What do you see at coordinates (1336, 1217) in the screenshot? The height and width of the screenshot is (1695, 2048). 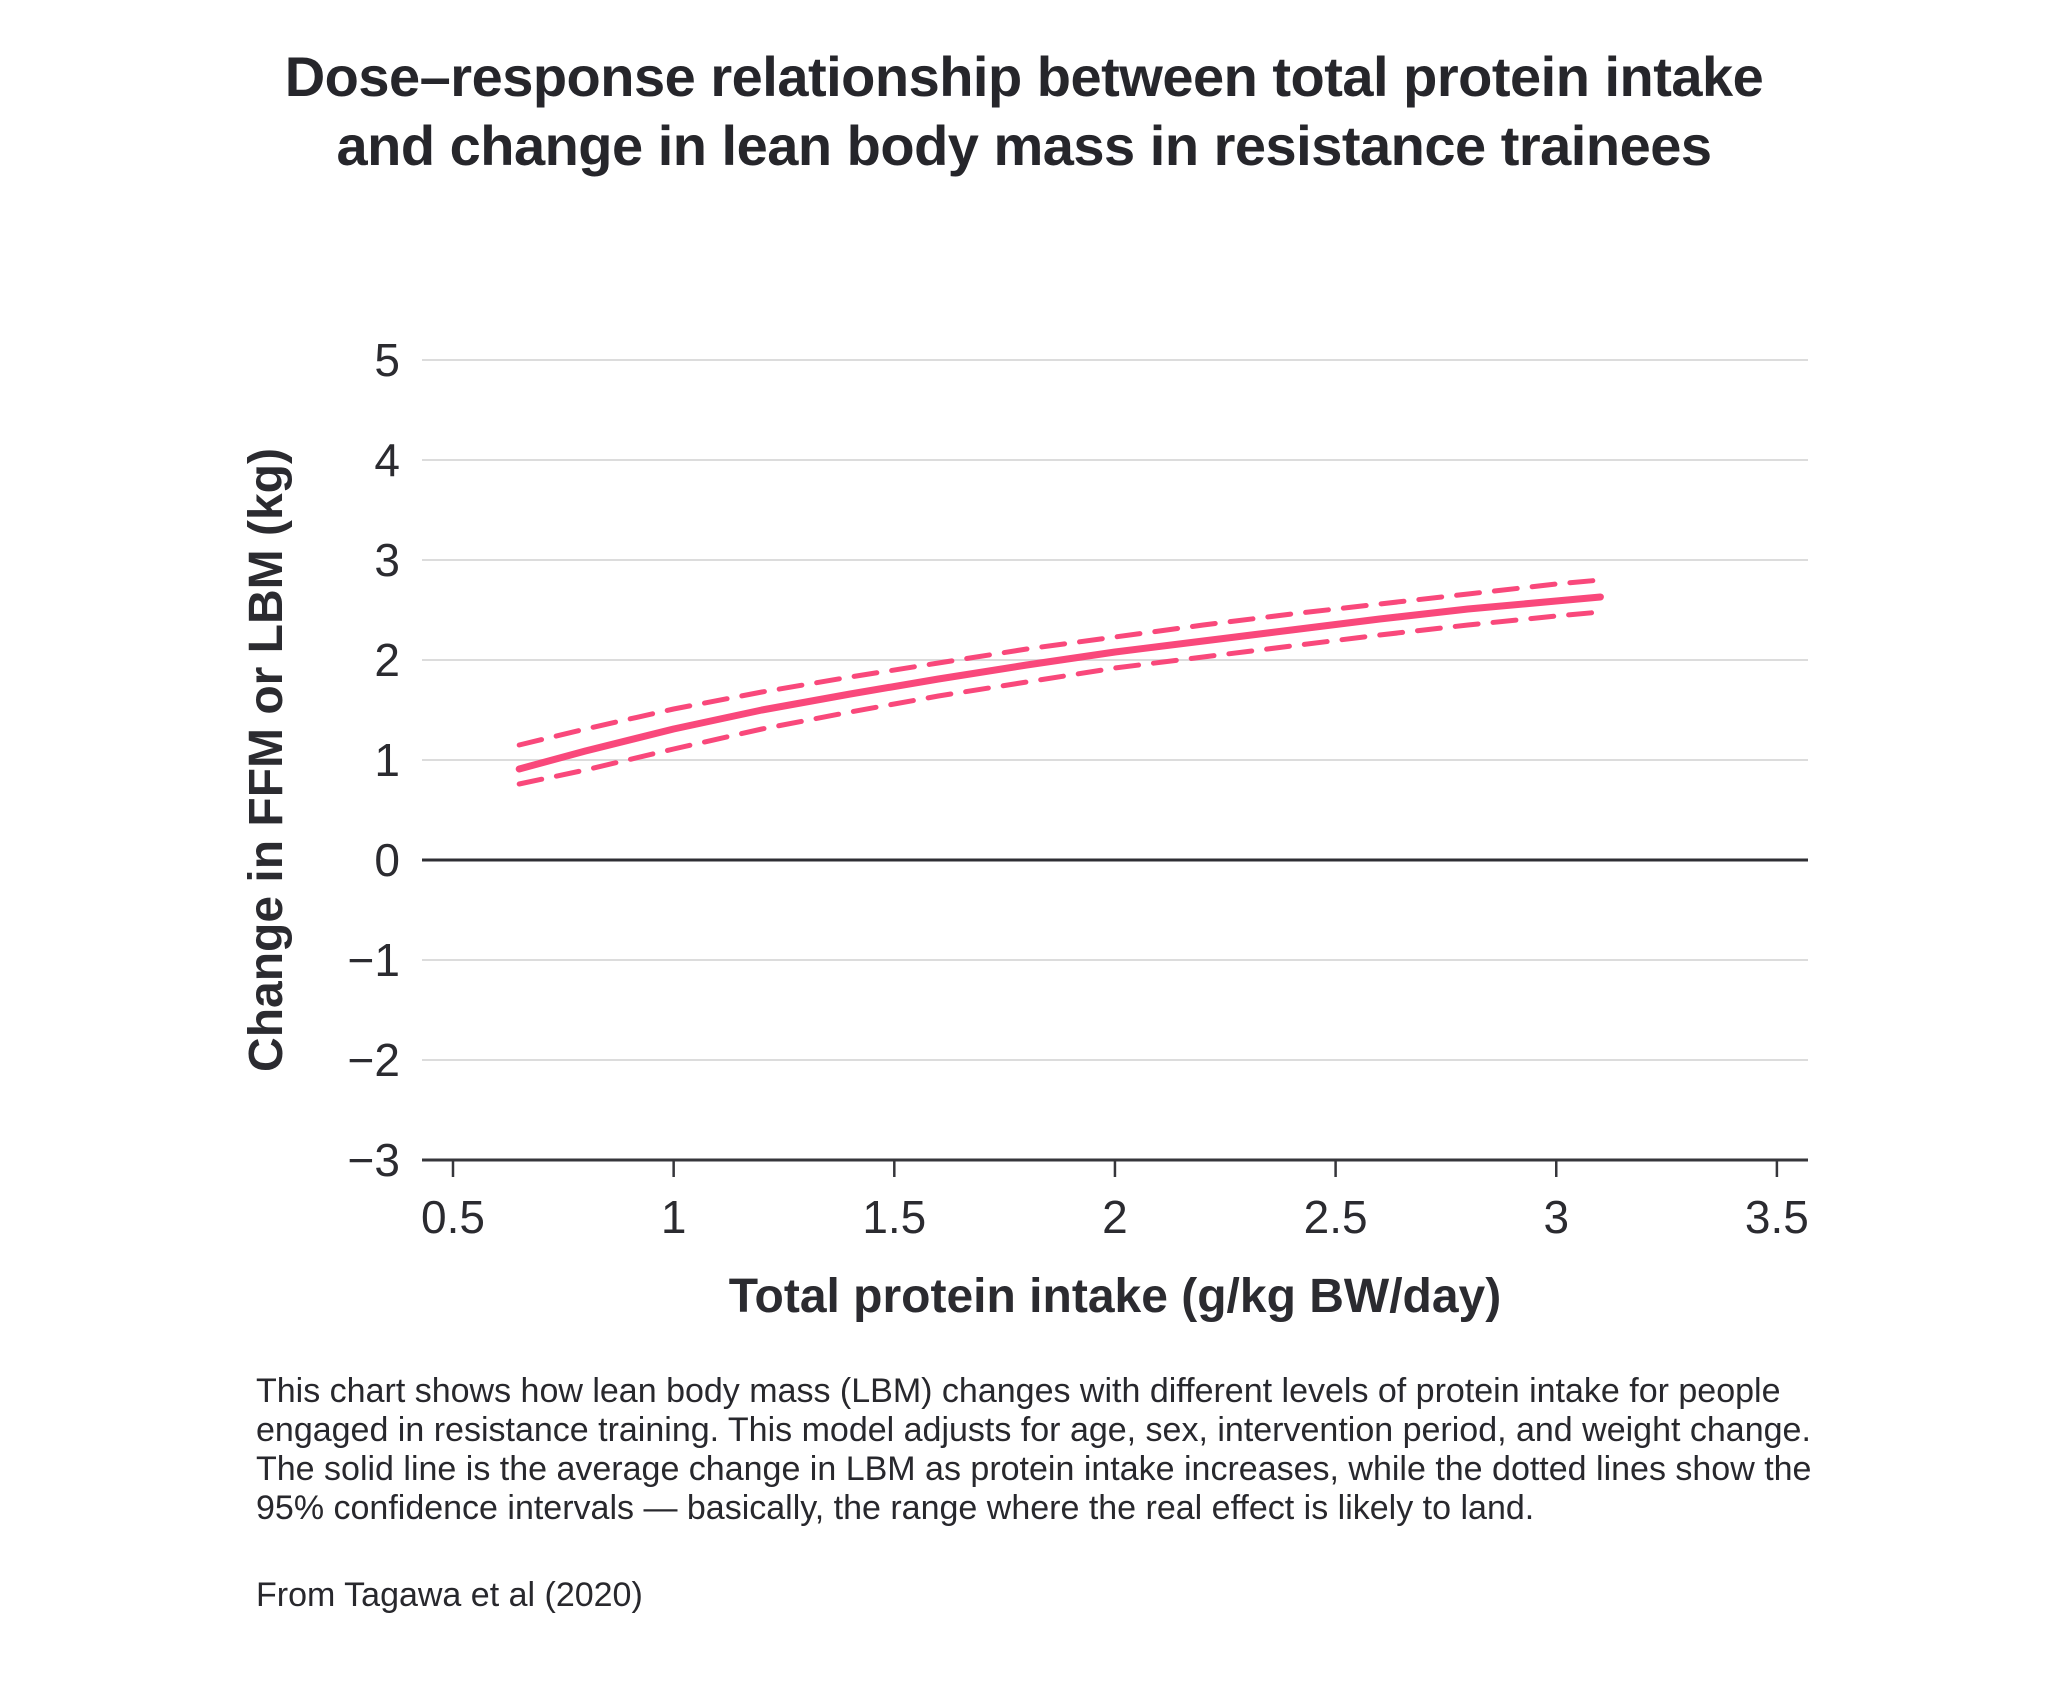 I see `x-tick-label: 2.5` at bounding box center [1336, 1217].